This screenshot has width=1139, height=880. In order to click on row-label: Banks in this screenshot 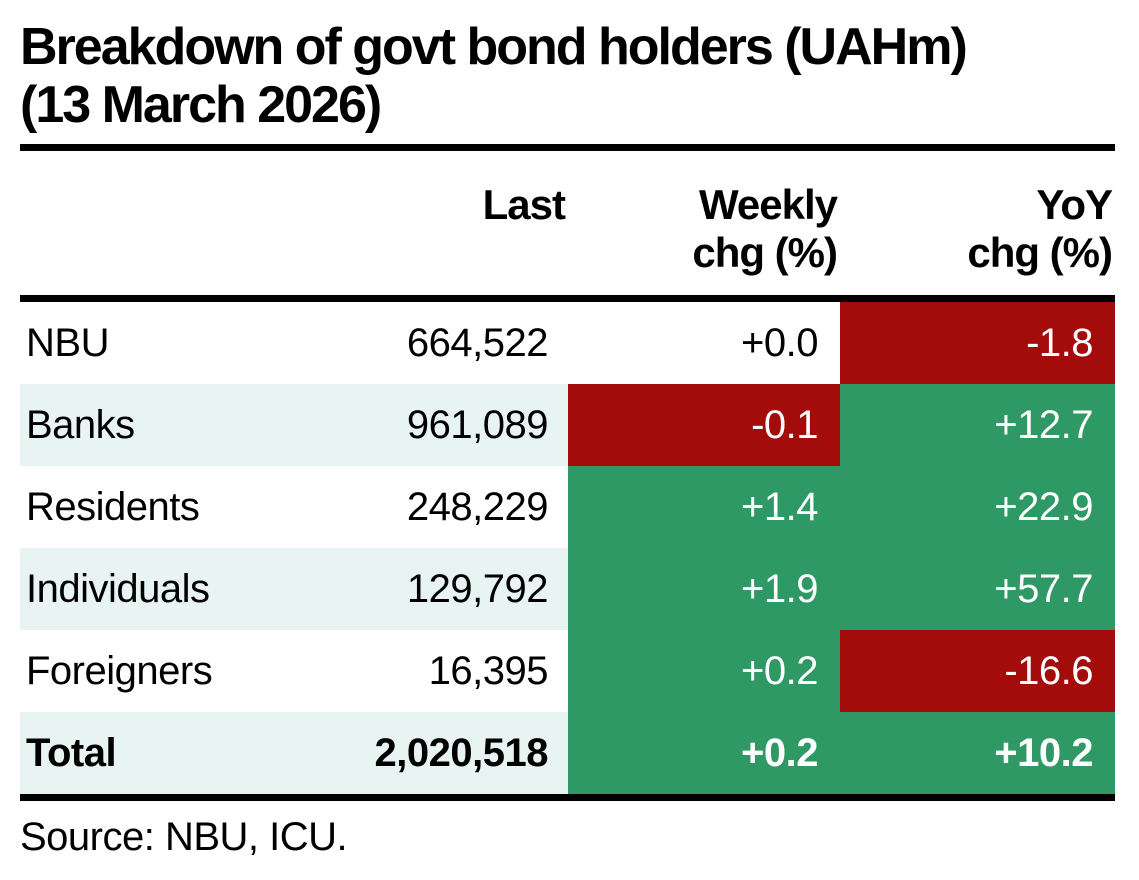, I will do `click(80, 424)`.